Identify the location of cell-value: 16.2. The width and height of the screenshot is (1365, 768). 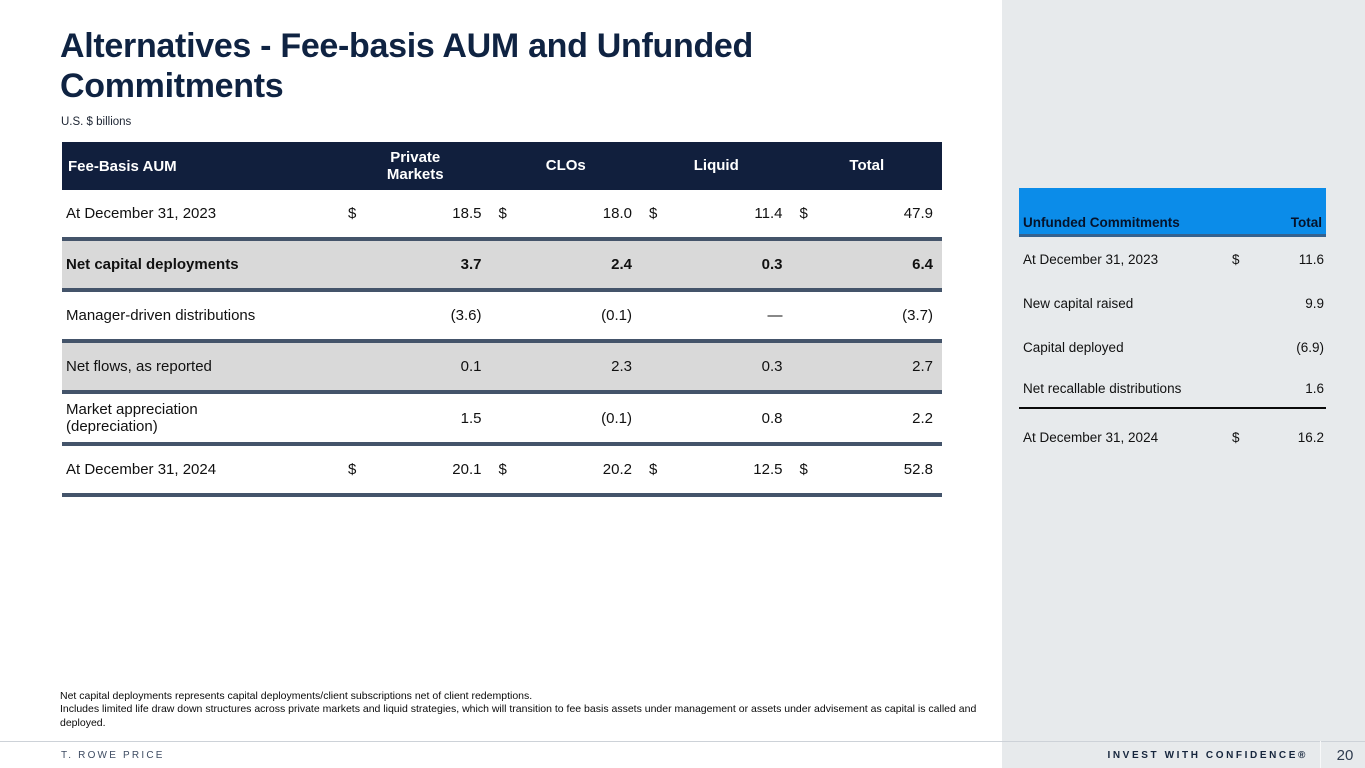
(1310, 437).